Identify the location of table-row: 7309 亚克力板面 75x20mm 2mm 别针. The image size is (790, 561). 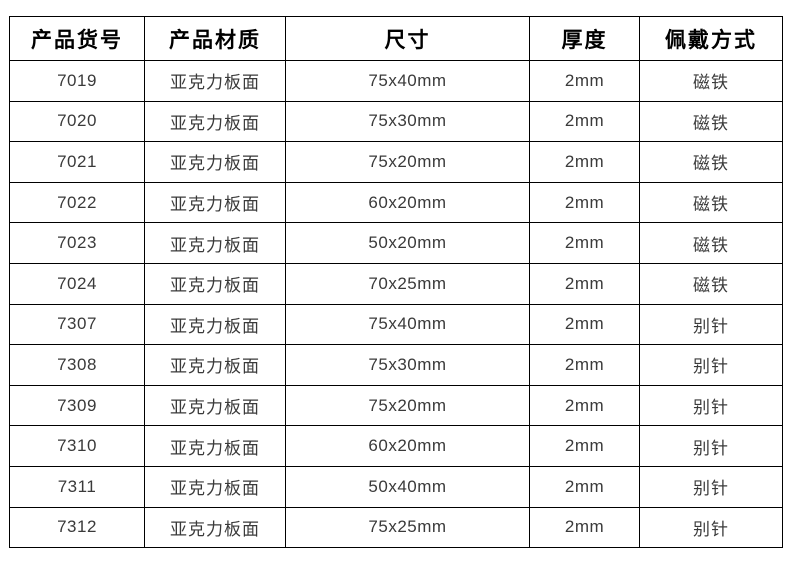
(396, 405).